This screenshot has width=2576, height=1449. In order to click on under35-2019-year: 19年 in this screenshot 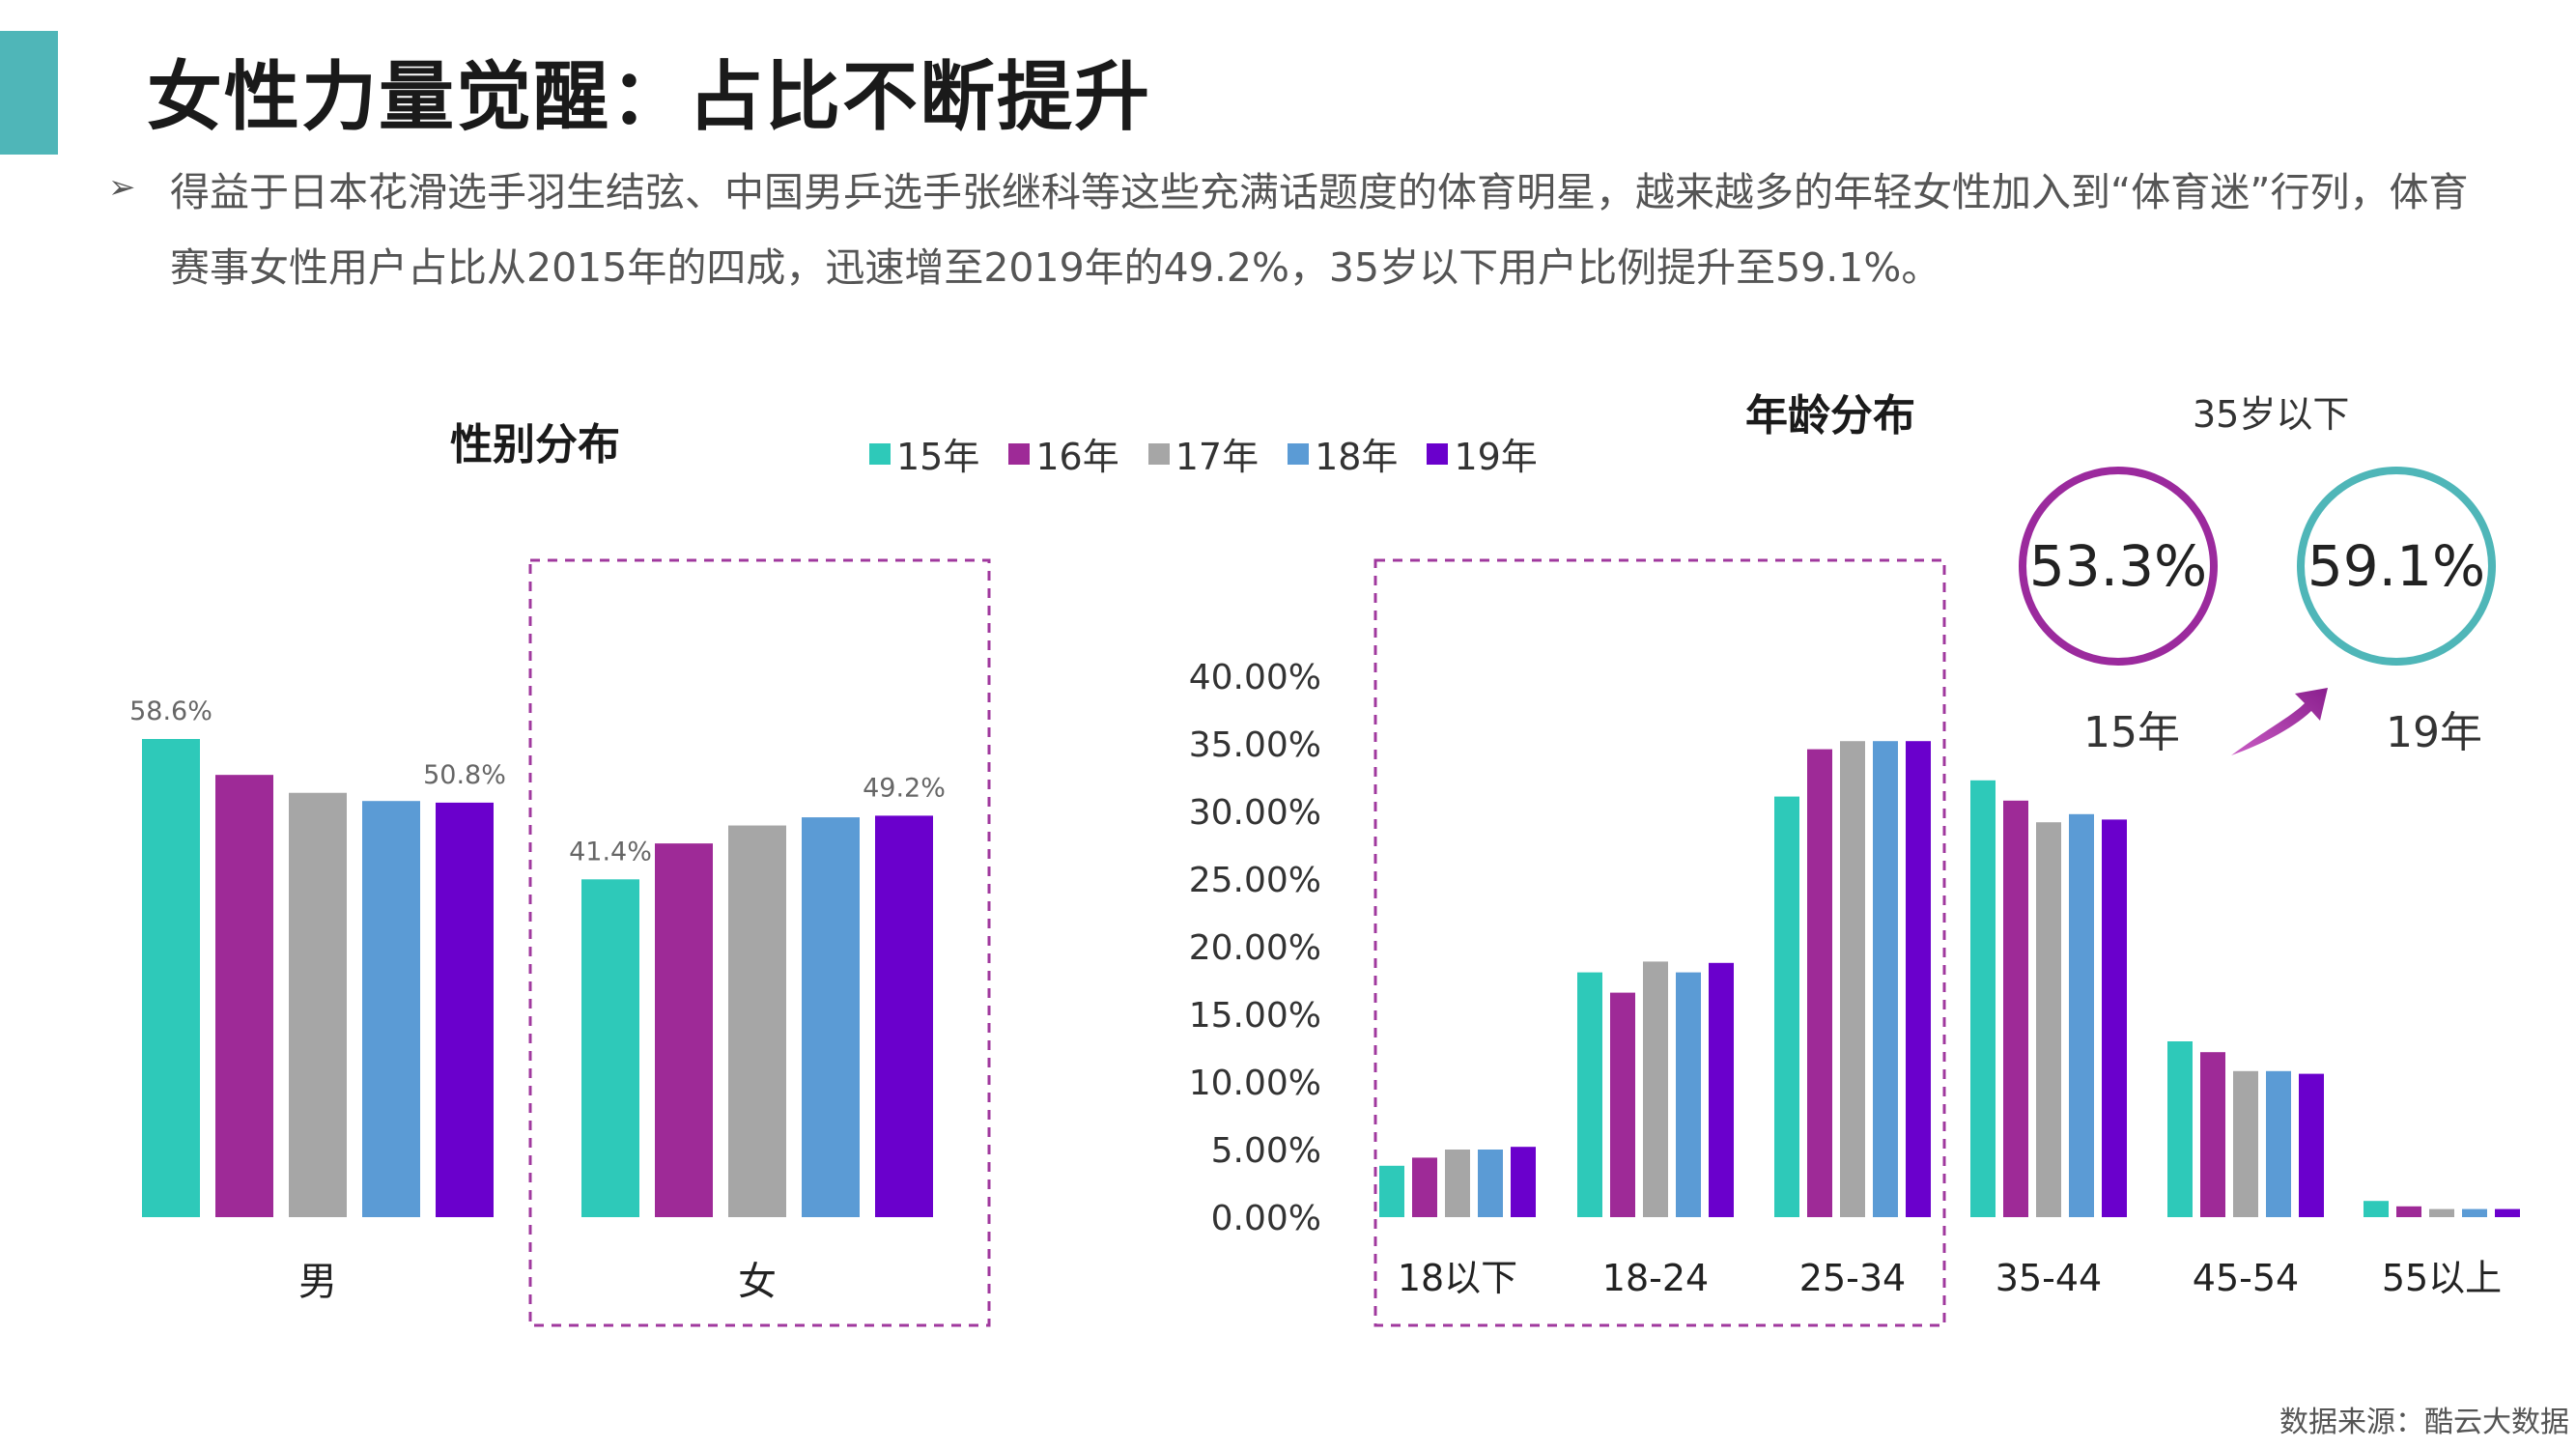, I will do `click(2434, 732)`.